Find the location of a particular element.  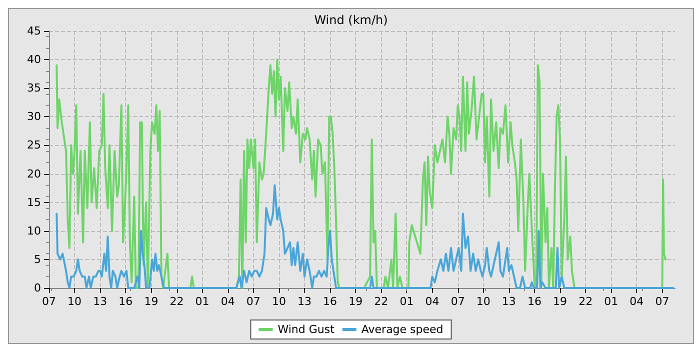

legend-label: Average speed is located at coordinates (402, 329).